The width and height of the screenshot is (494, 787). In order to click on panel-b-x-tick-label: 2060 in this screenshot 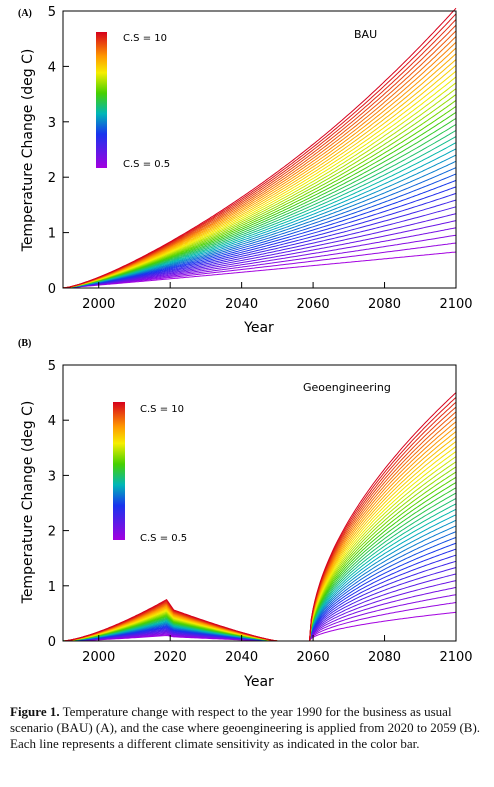, I will do `click(313, 657)`.